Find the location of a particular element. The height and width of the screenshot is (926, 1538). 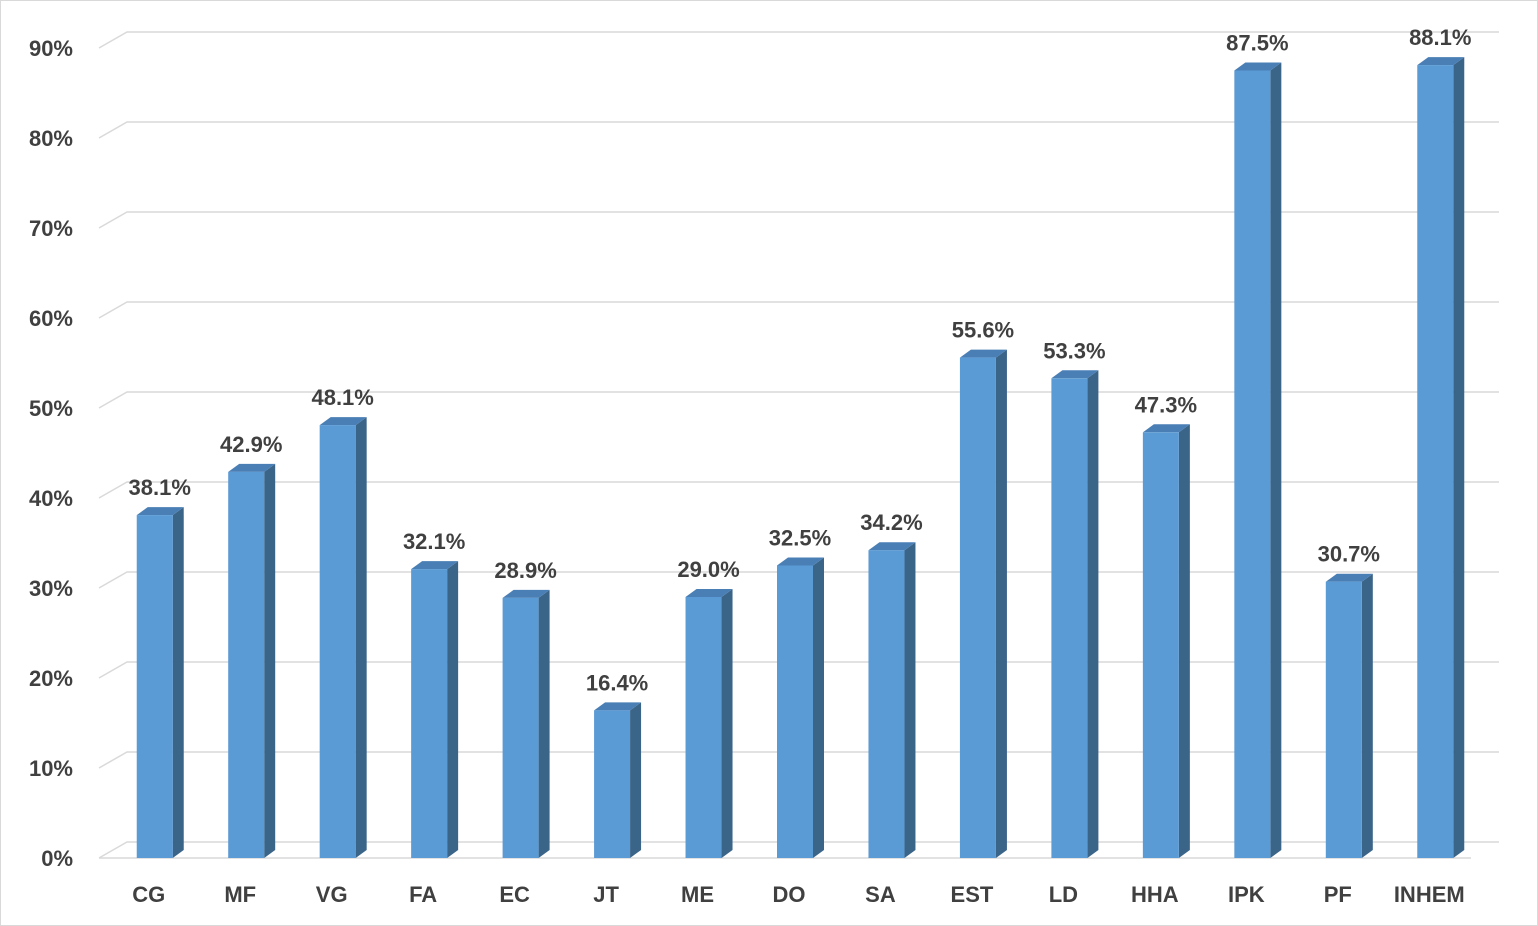

data-label: 53.3% is located at coordinates (1074, 350).